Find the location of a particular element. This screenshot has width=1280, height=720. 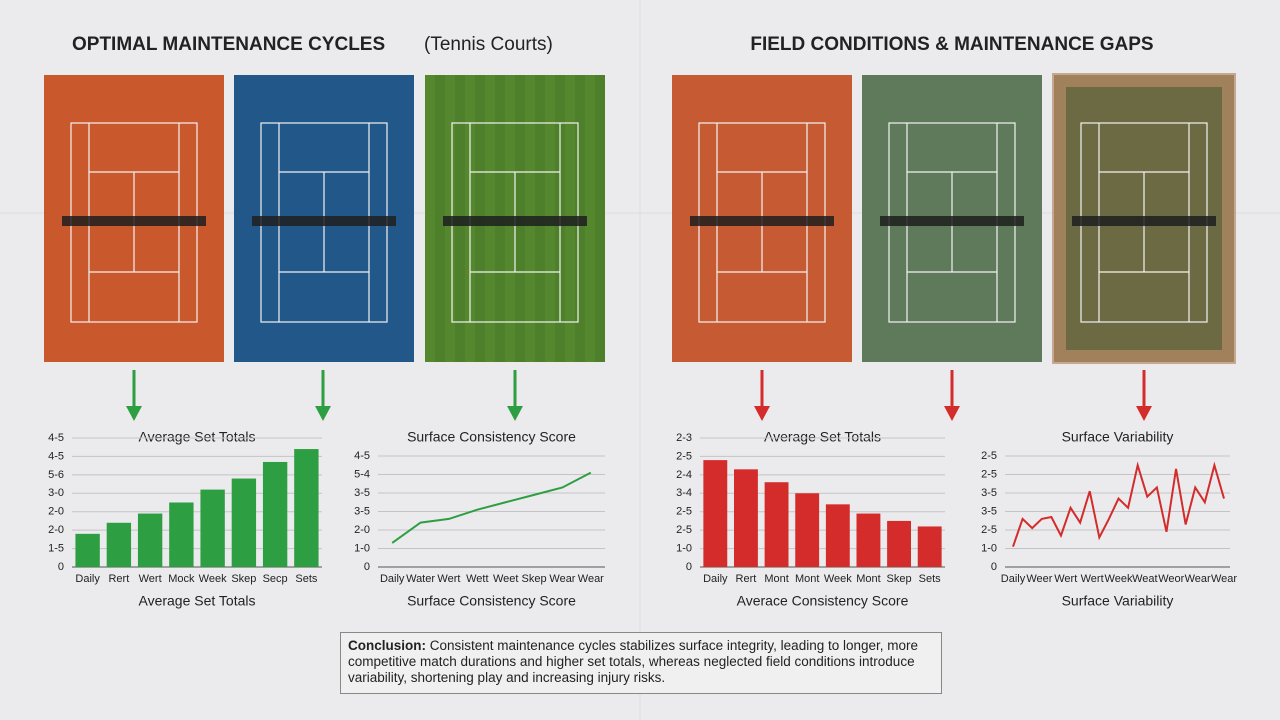

x-tick-label: Wett is located at coordinates (477, 579).